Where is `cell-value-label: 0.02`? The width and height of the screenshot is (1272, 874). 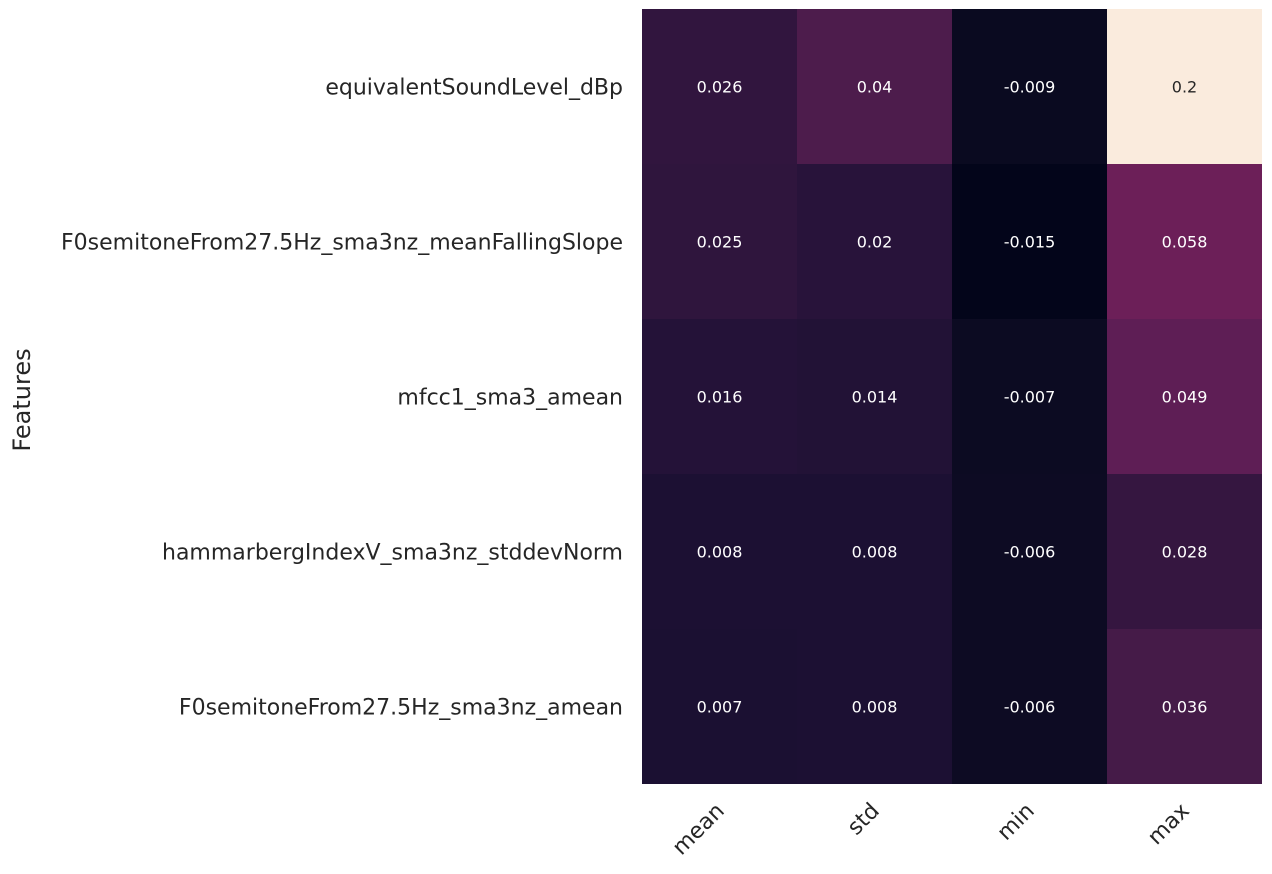
cell-value-label: 0.02 is located at coordinates (875, 242).